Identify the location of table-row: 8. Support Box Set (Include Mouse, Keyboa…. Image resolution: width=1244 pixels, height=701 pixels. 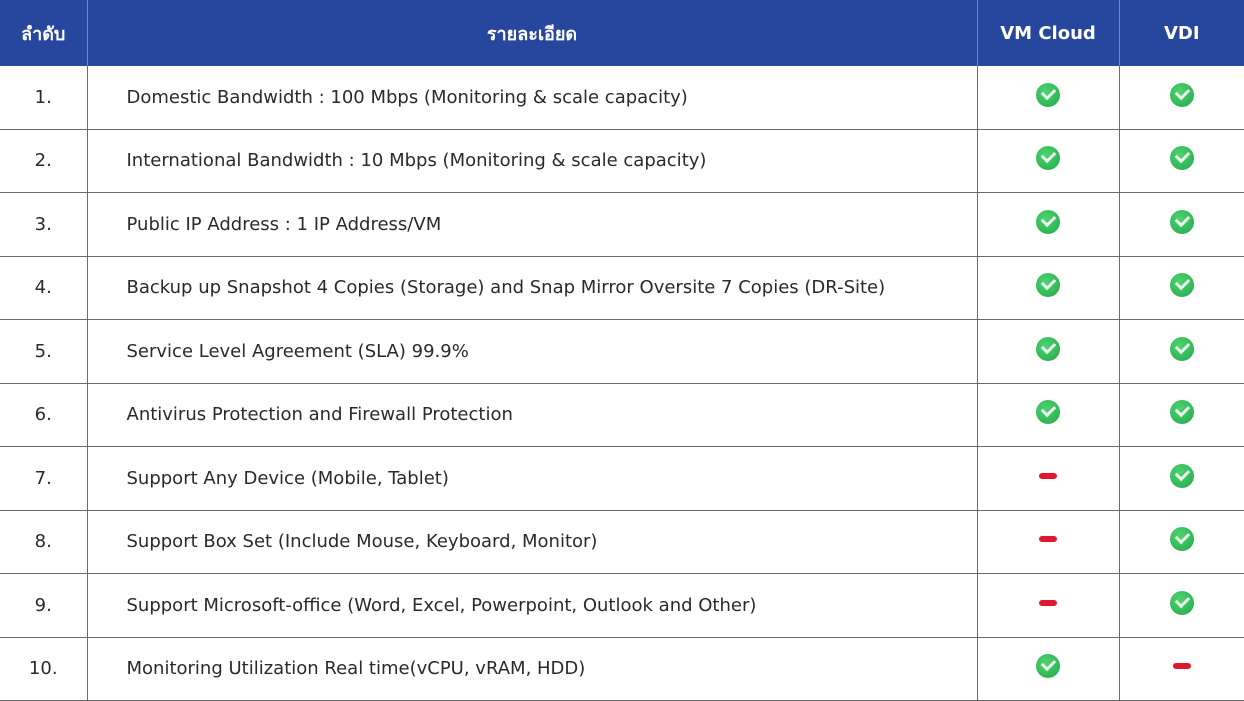
(622, 542).